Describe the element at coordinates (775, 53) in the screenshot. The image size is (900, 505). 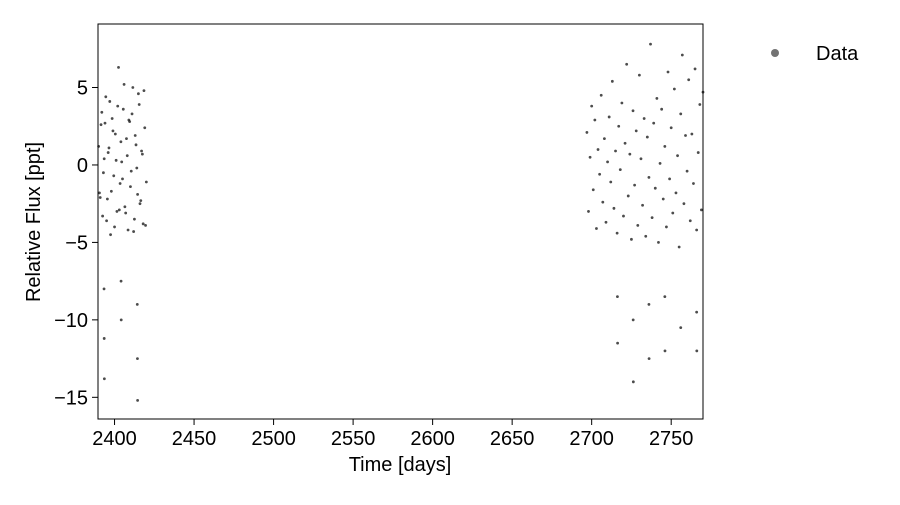
I see `legend-marker` at that location.